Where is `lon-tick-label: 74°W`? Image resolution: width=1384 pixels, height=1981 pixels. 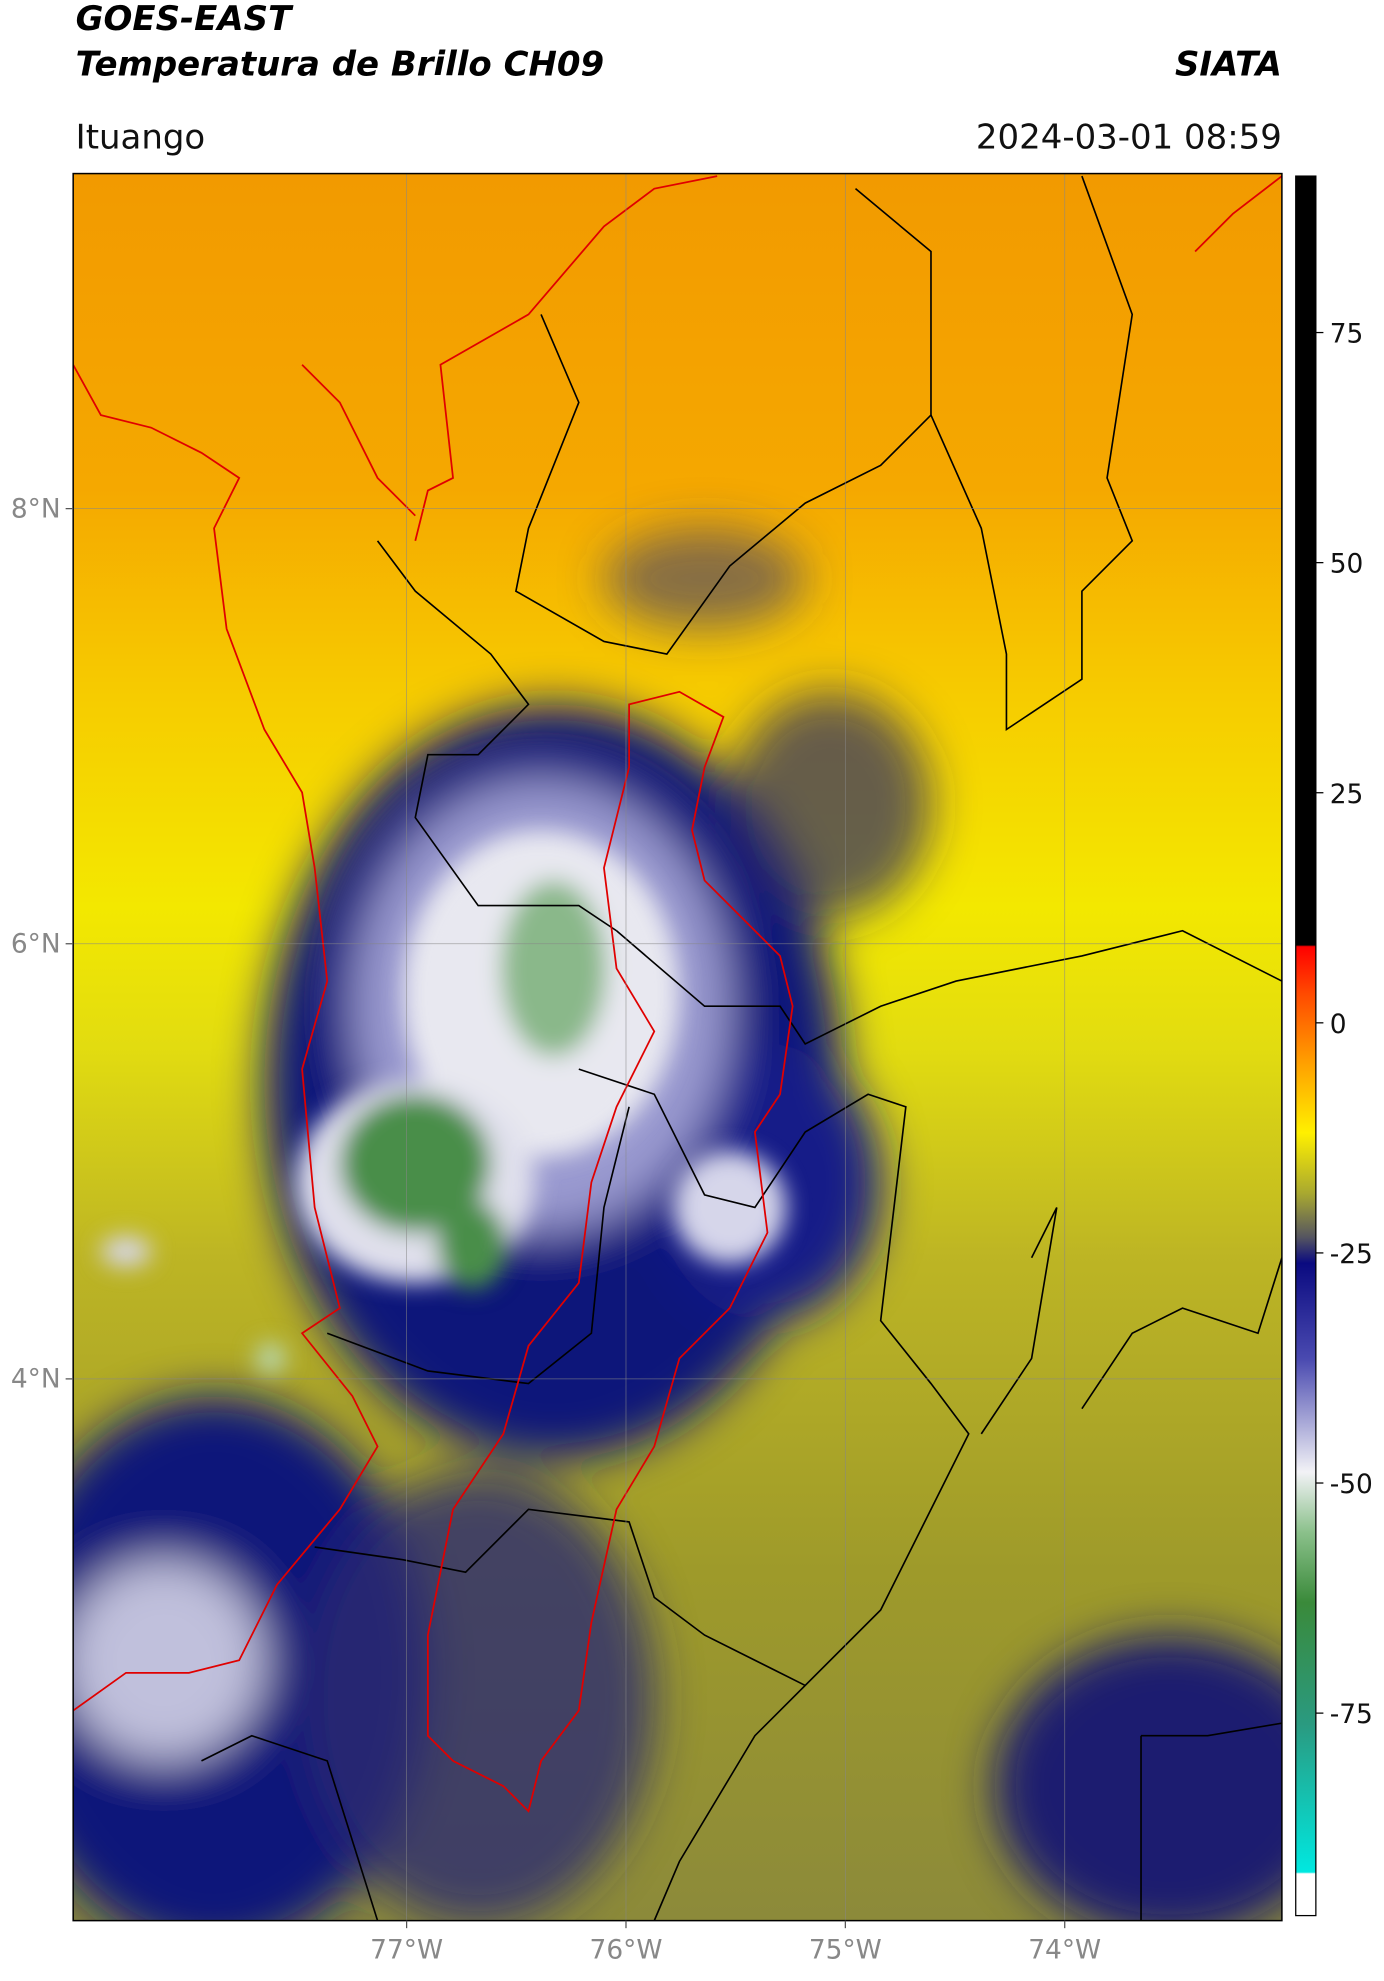 lon-tick-label: 74°W is located at coordinates (1064, 1949).